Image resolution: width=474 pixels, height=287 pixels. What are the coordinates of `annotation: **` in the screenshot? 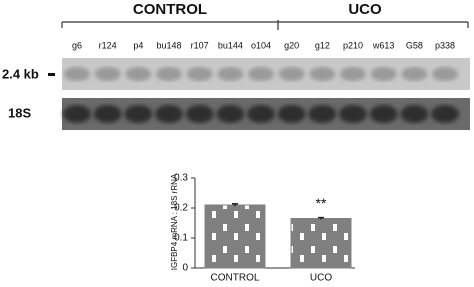 It's located at (321, 203).